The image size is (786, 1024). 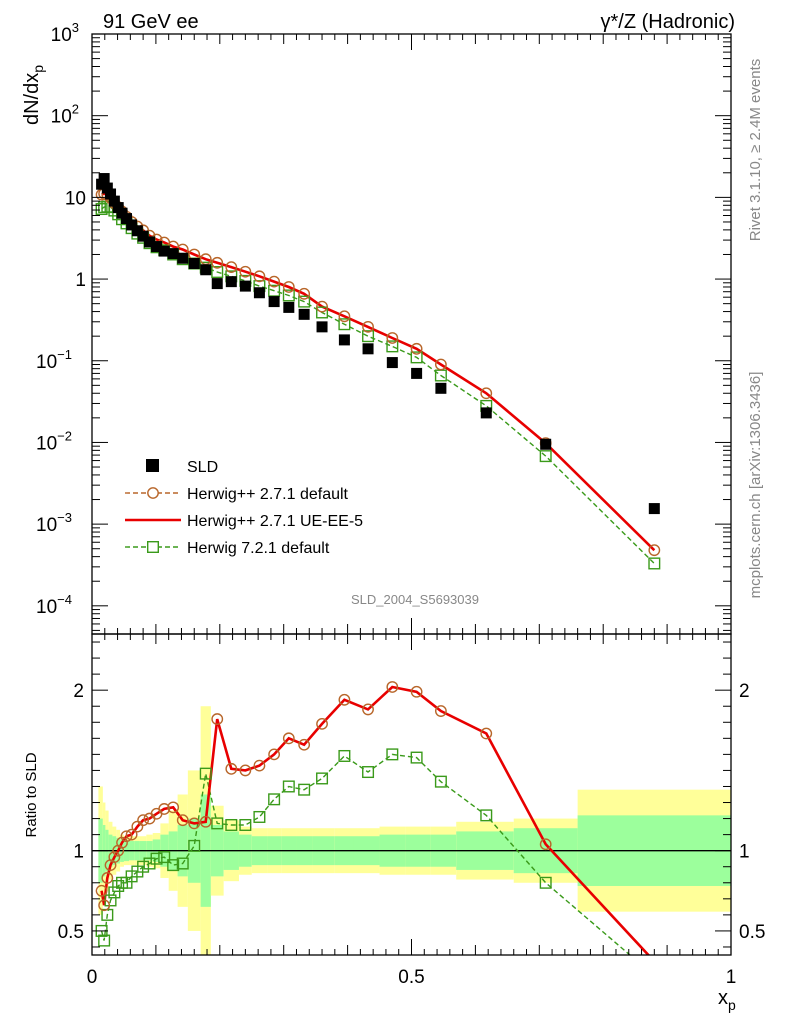 What do you see at coordinates (755, 485) in the screenshot?
I see `mcplots-label: mcplots.cern.ch [arXiv:1306.3436]` at bounding box center [755, 485].